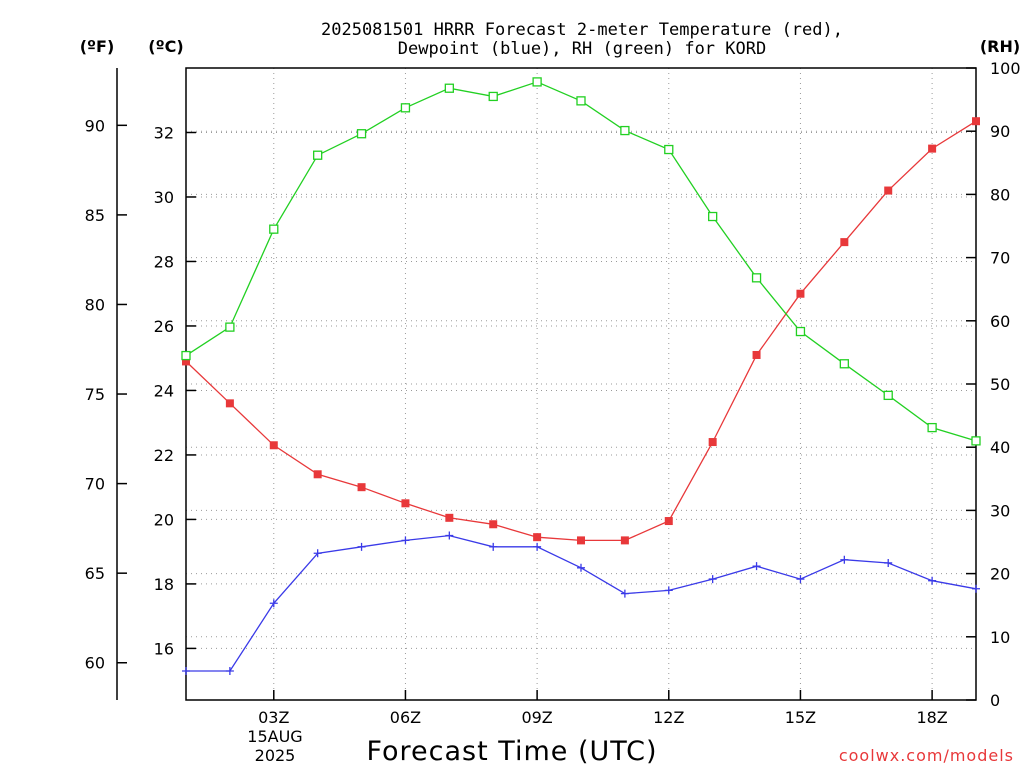 Image resolution: width=1024 pixels, height=768 pixels. What do you see at coordinates (274, 736) in the screenshot?
I see `date-label-day: 15AUG` at bounding box center [274, 736].